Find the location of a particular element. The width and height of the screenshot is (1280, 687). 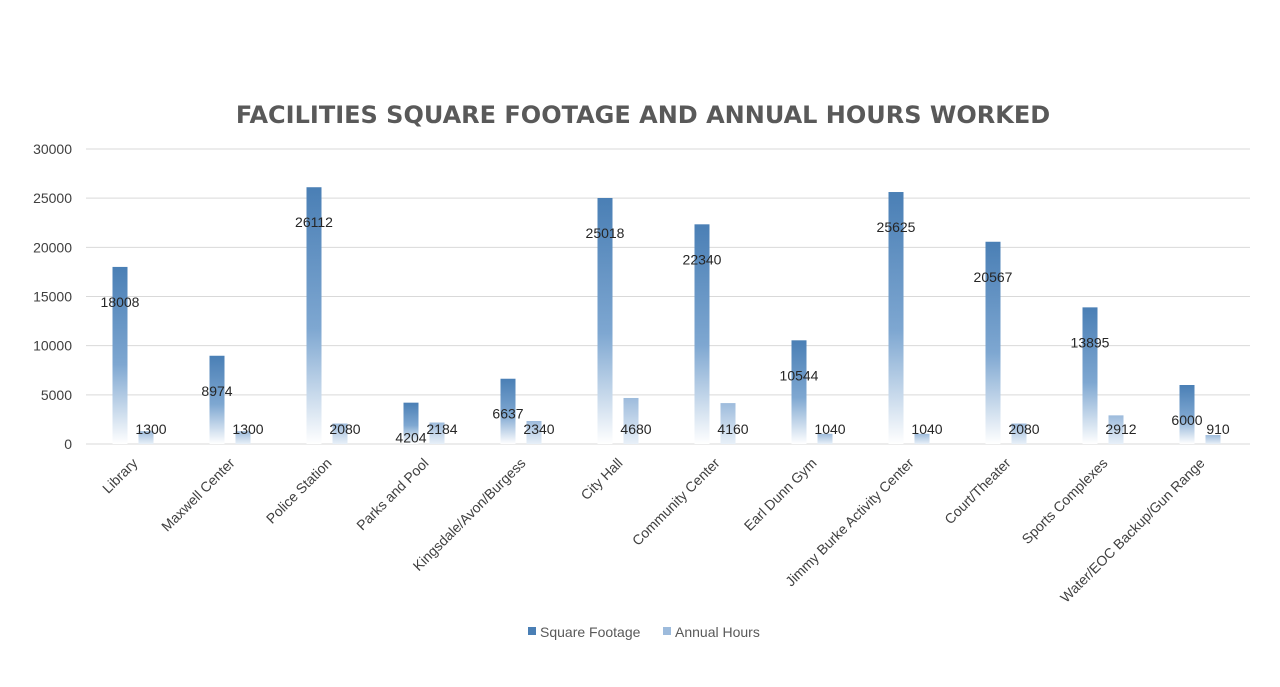

data-label-annual-hours: 2912 is located at coordinates (1120, 429).